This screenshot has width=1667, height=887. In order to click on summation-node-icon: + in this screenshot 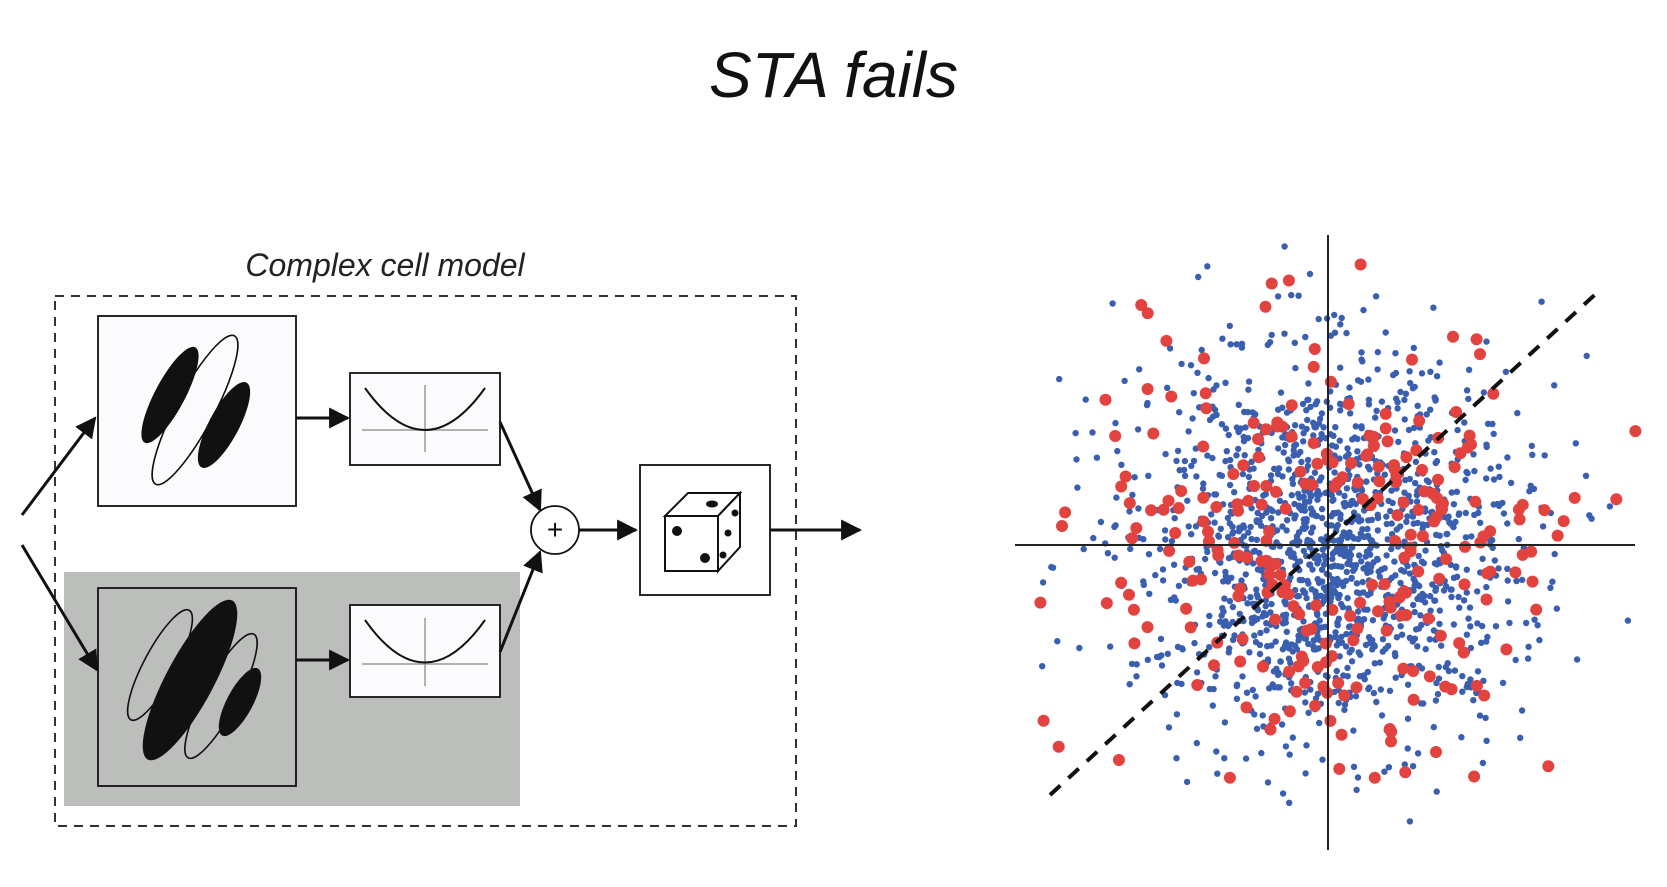, I will do `click(555, 530)`.